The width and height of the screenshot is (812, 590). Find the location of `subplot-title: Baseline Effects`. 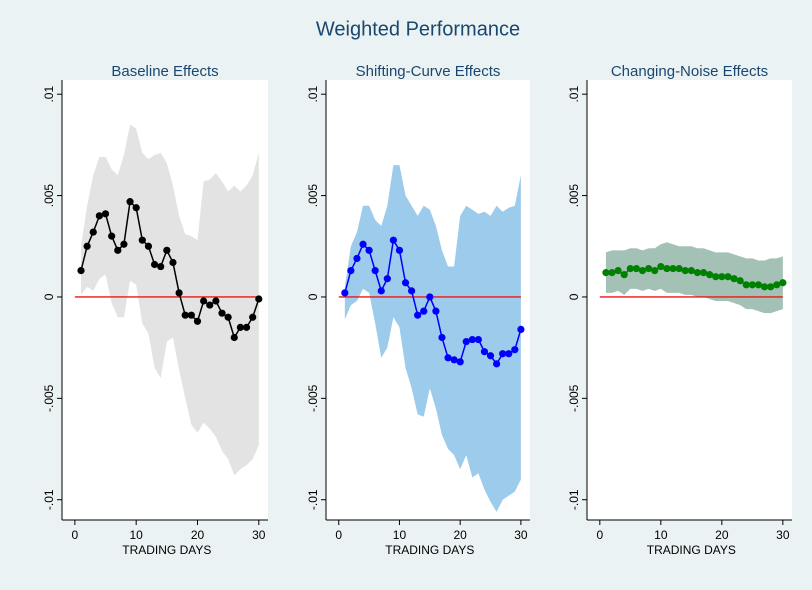

subplot-title: Baseline Effects is located at coordinates (164, 71).